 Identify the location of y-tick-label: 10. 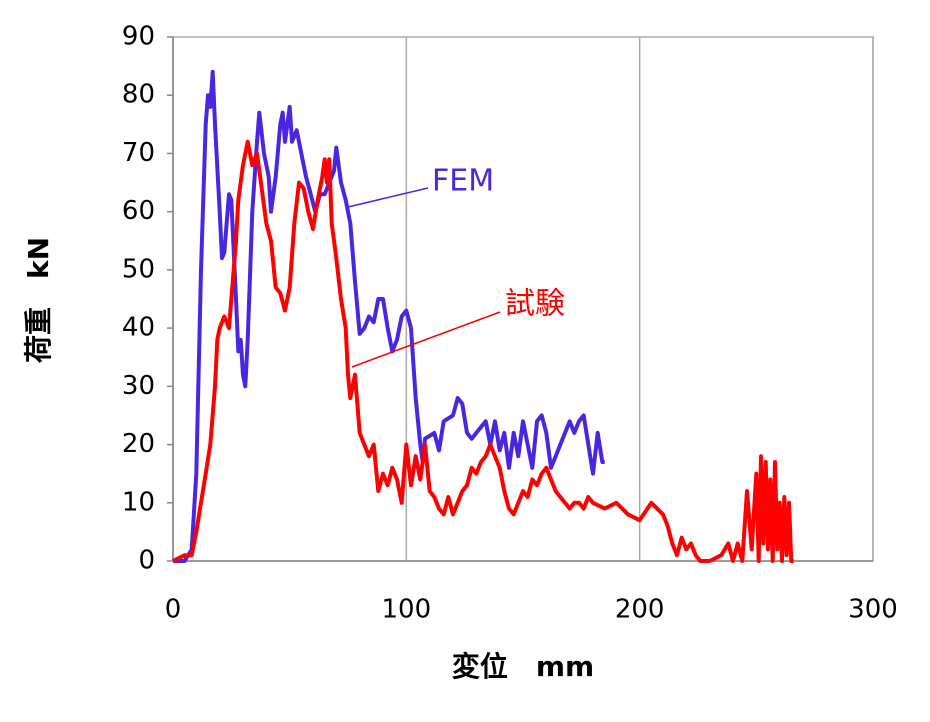
(138, 502).